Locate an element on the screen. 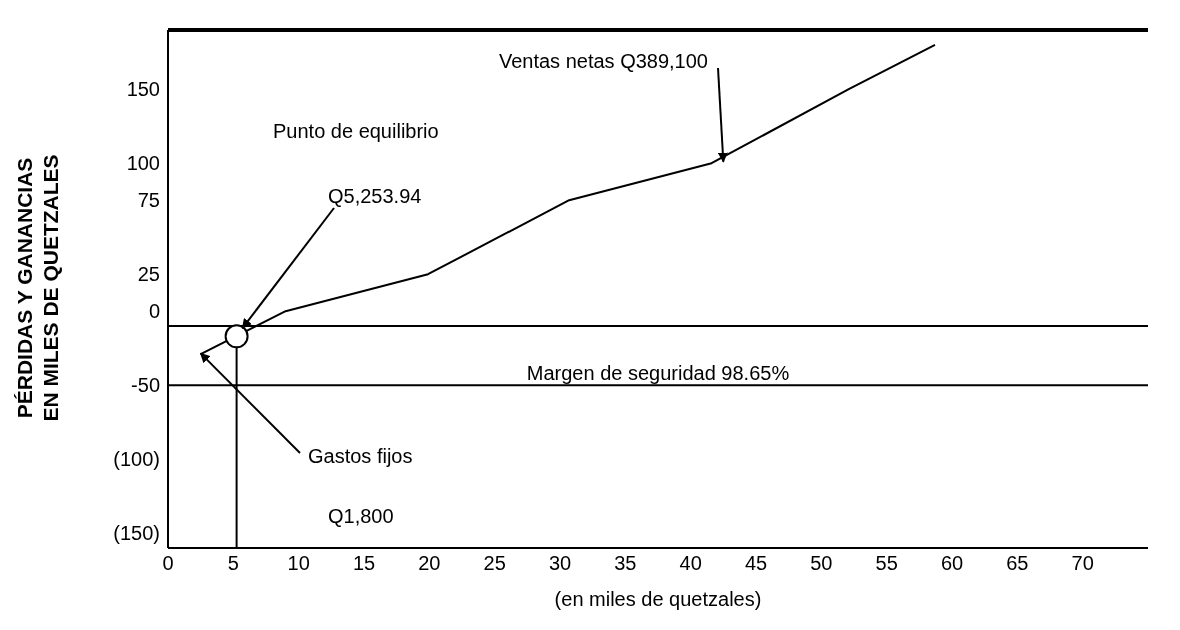 The height and width of the screenshot is (630, 1180). annotation: Ventas netas Q389,100 is located at coordinates (603, 61).